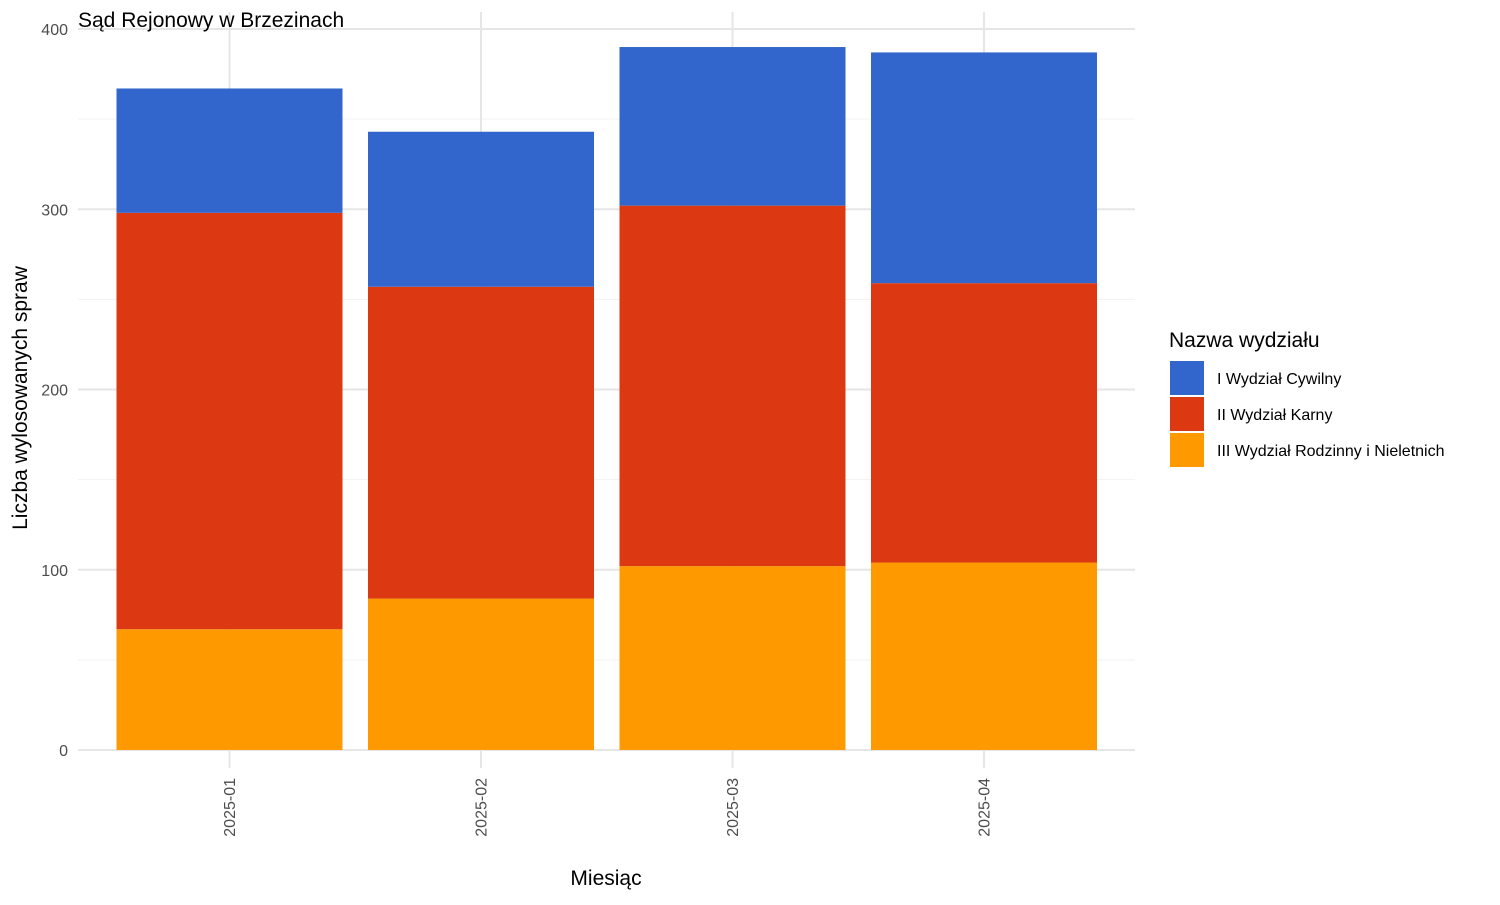 This screenshot has height=905, width=1500. Describe the element at coordinates (1274, 415) in the screenshot. I see `legend-label: II Wydział Karny` at that location.